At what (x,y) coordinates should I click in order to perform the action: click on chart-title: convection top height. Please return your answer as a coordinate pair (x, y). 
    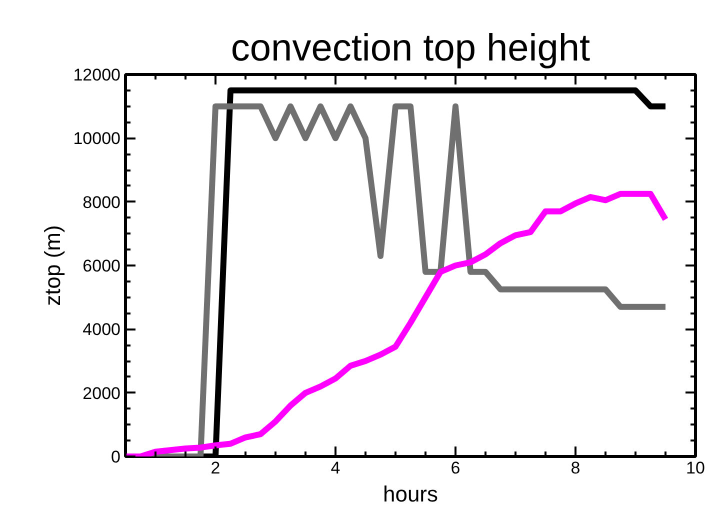
    Looking at the image, I should click on (410, 49).